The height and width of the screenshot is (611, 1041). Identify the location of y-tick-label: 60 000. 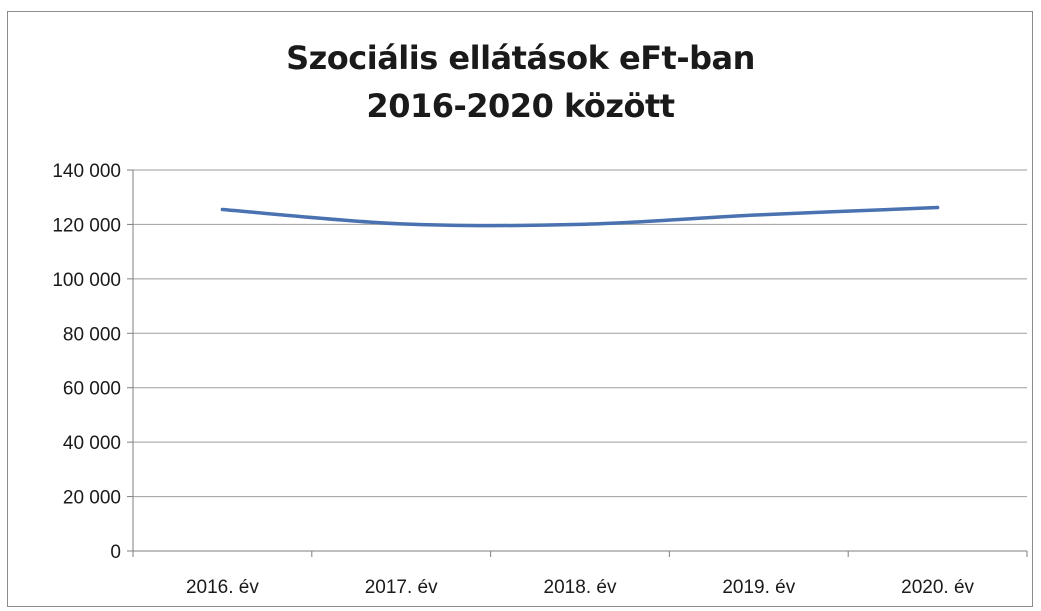
(92, 389).